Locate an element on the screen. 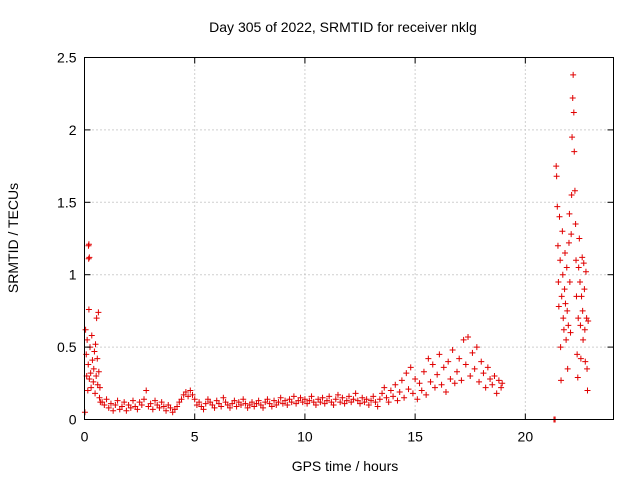  x-tick-label: 15 is located at coordinates (415, 437).